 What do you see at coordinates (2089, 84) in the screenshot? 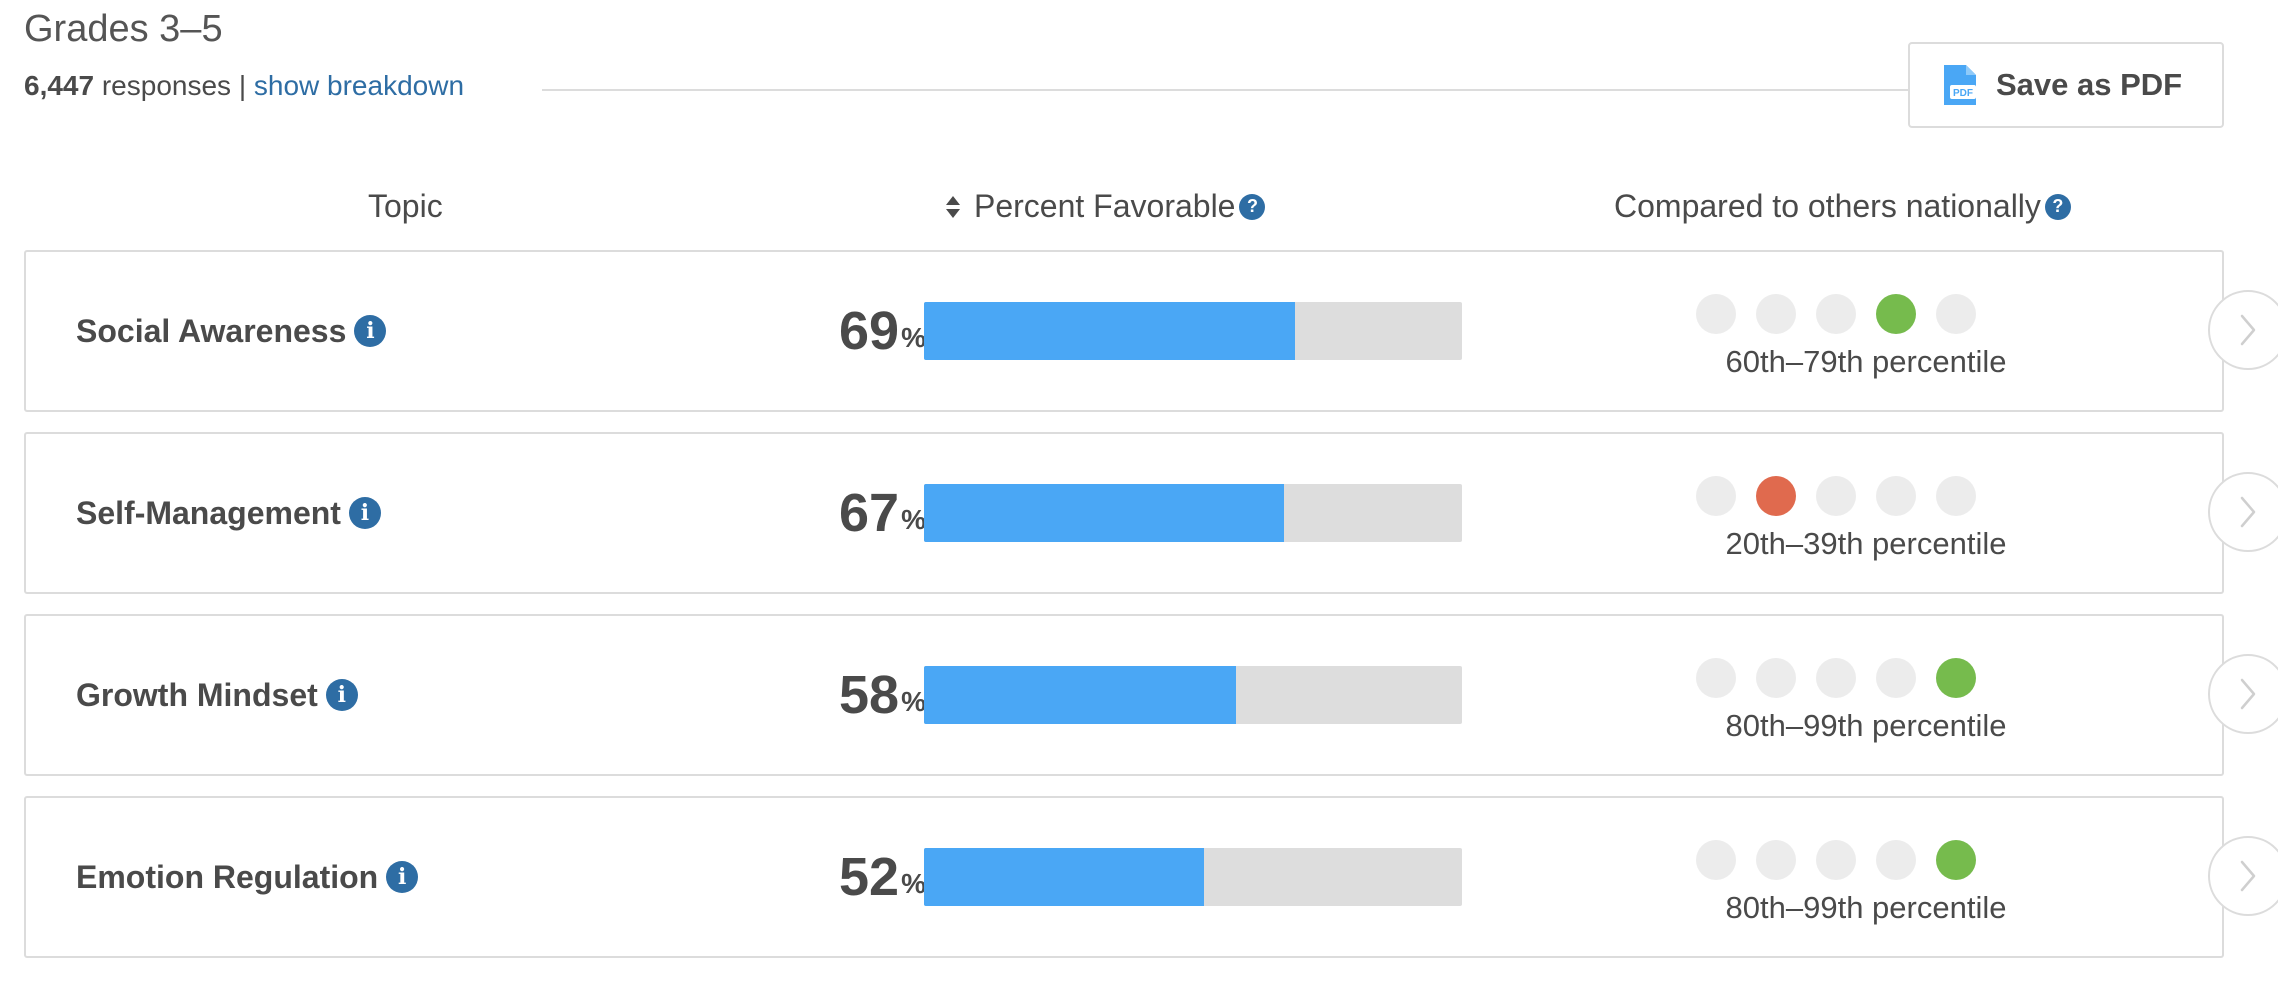
I see `save-as-pdf-label: Save as PDF` at bounding box center [2089, 84].